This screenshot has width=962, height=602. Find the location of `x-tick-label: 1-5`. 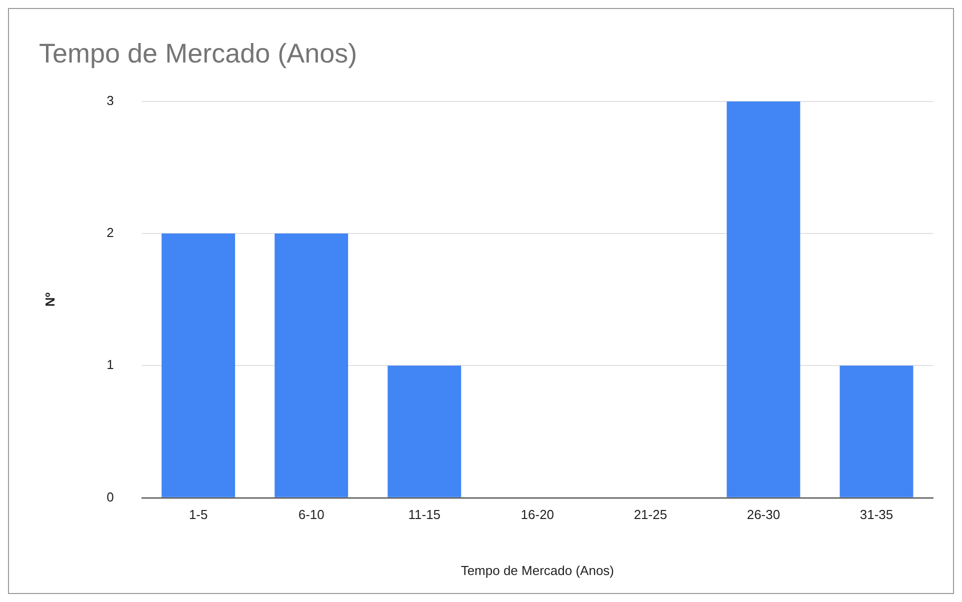

x-tick-label: 1-5 is located at coordinates (198, 514).